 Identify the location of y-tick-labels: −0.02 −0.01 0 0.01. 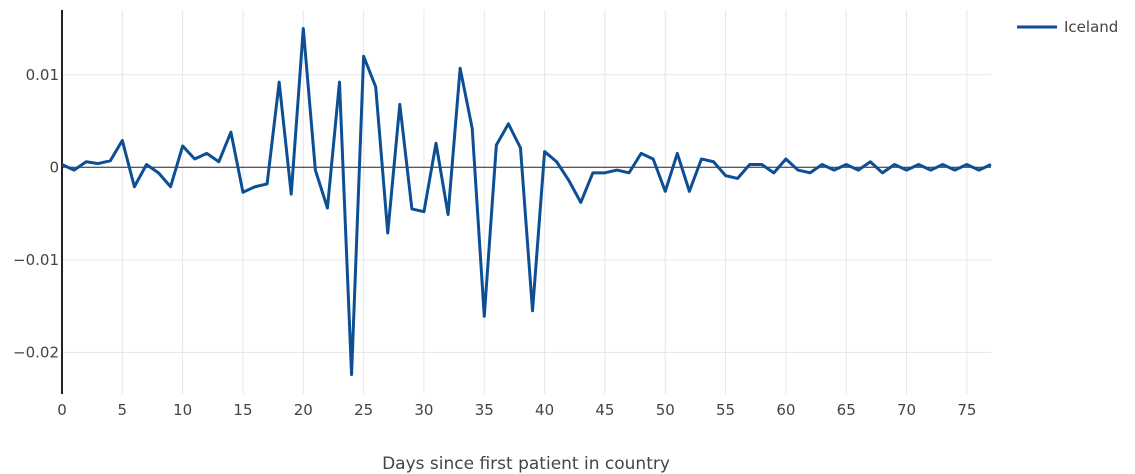
(36, 214).